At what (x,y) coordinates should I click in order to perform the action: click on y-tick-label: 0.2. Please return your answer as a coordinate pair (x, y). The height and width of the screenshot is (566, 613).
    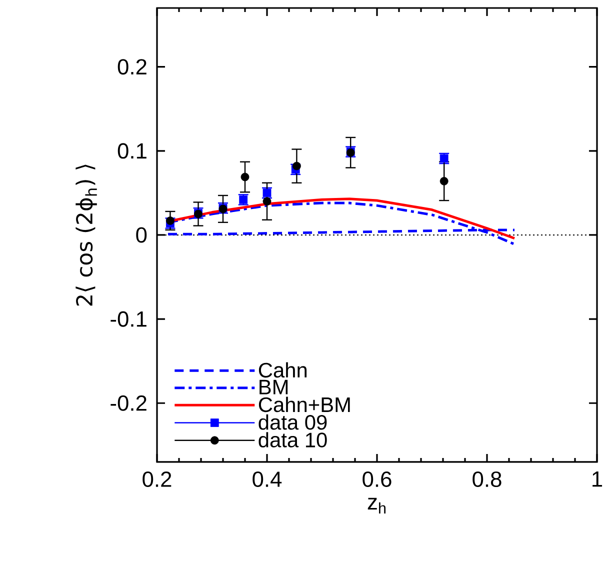
    Looking at the image, I should click on (132, 67).